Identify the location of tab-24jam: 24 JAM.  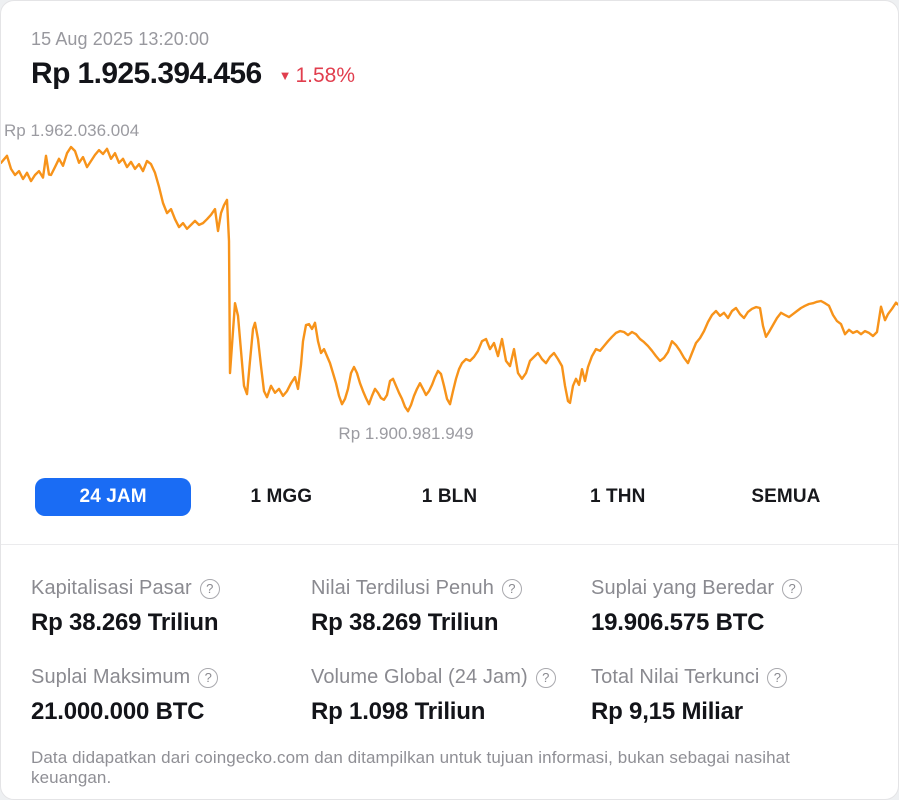
(113, 497).